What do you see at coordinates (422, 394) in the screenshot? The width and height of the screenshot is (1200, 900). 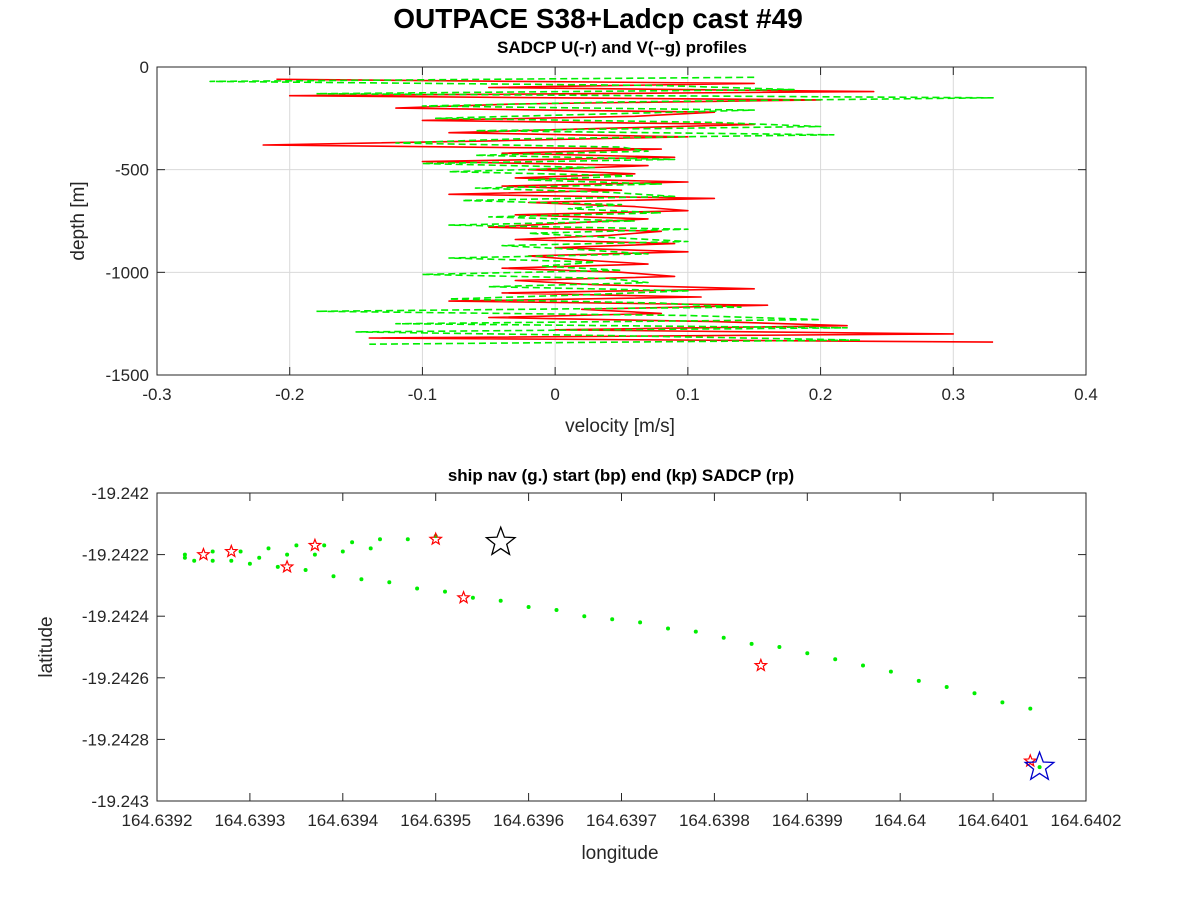 I see `profile-x-tick-label: -0.1` at bounding box center [422, 394].